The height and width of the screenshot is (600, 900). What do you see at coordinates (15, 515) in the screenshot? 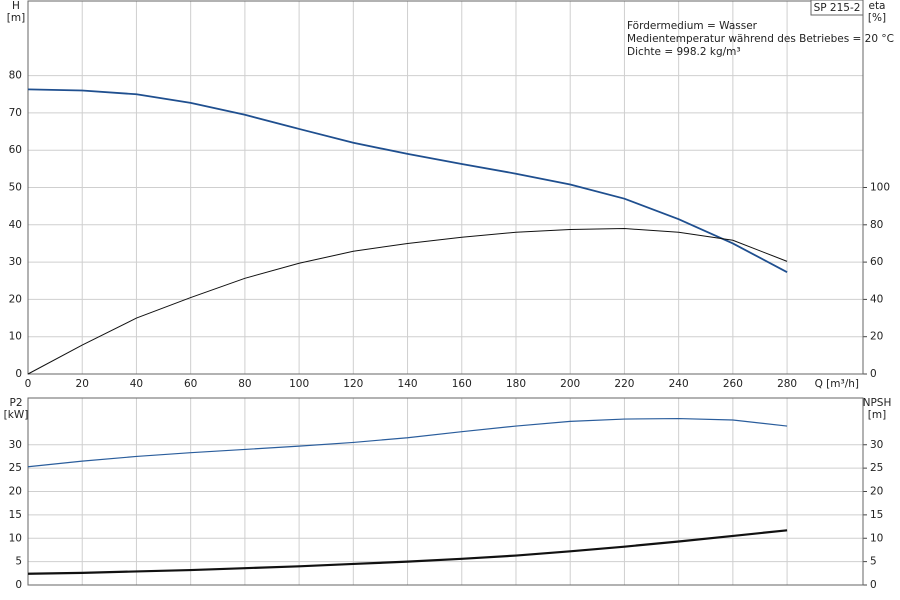
I see `y-tick-label: 15` at bounding box center [15, 515].